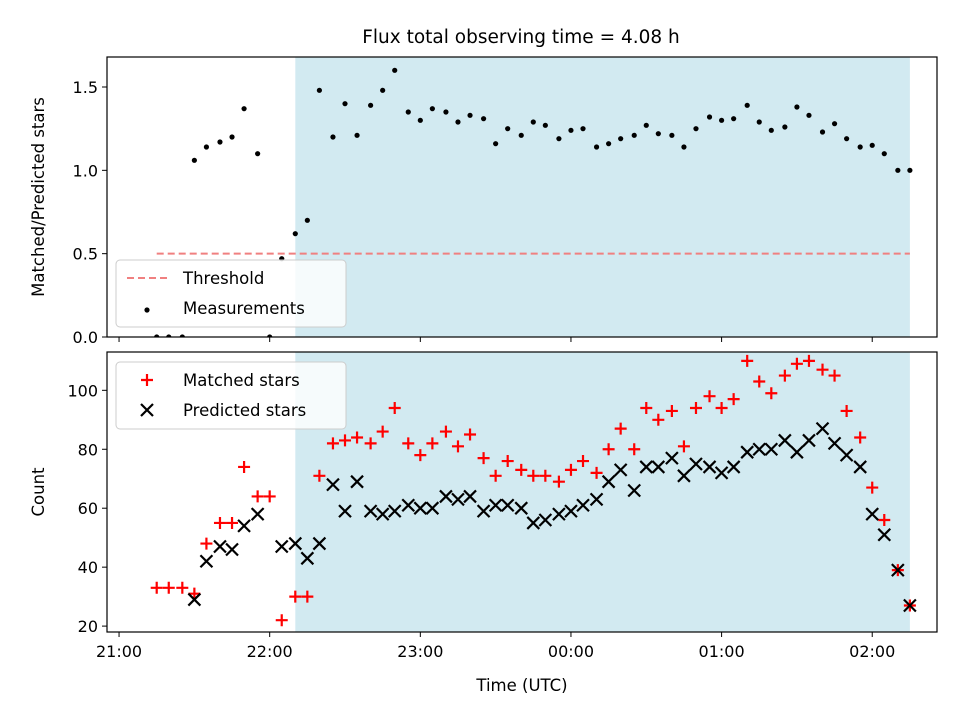 This screenshot has width=960, height=720. Describe the element at coordinates (521, 37) in the screenshot. I see `chart-title: Flux total observing time = 4.08 h` at that location.